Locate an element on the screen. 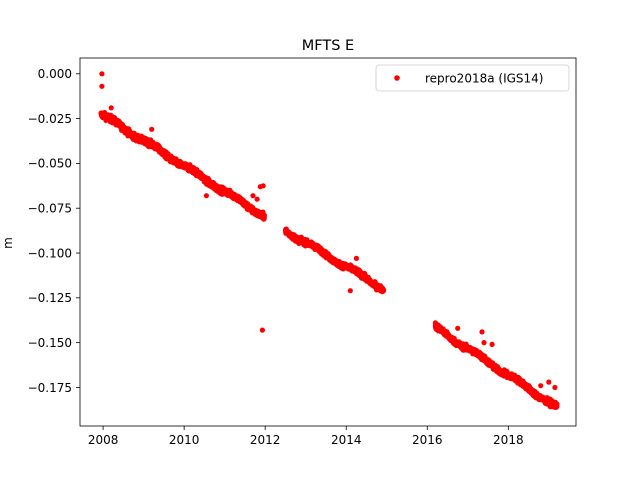 The image size is (640, 484). y-tick-label: −0.100 is located at coordinates (50, 253).